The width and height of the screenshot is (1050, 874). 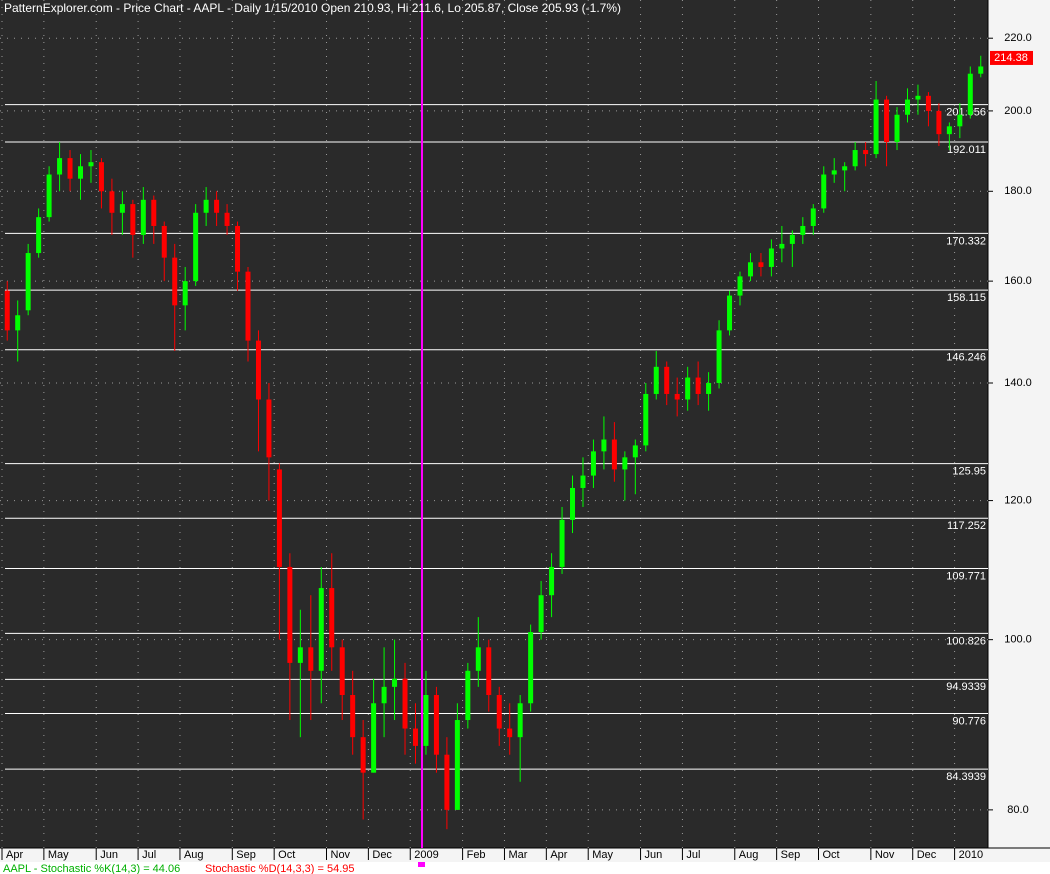 What do you see at coordinates (966, 687) in the screenshot?
I see `level-label: 94.9339` at bounding box center [966, 687].